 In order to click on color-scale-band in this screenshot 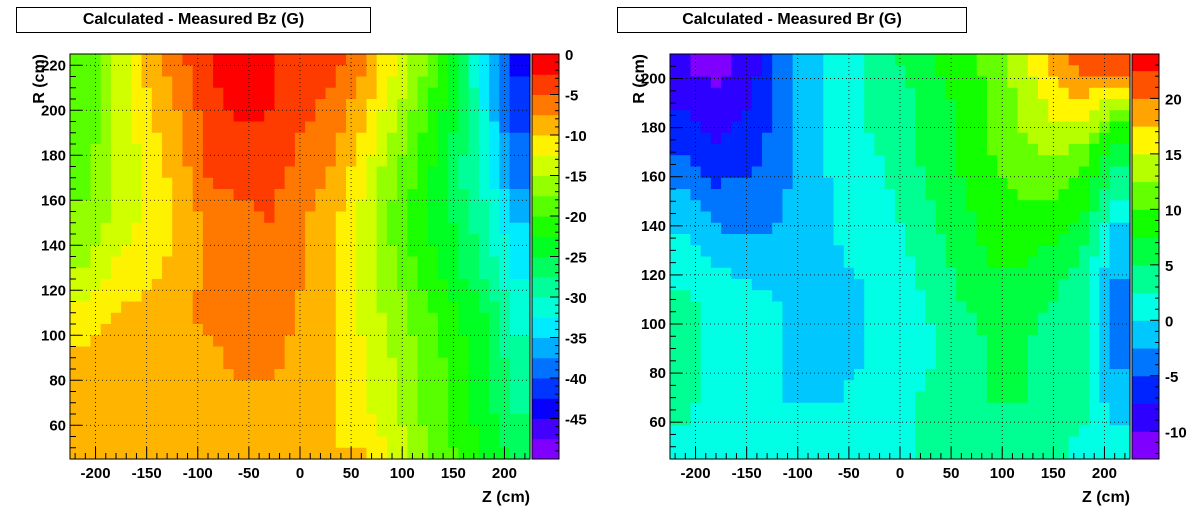, I will do `click(1145, 390)`.